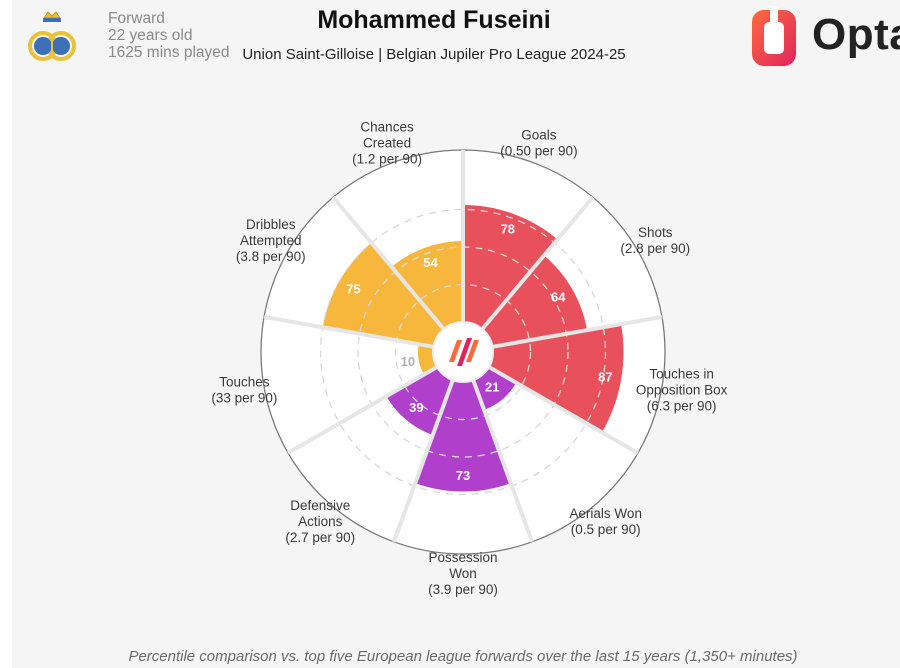 The height and width of the screenshot is (668, 900). I want to click on bar-touches-in-opposition-box, so click(556, 378).